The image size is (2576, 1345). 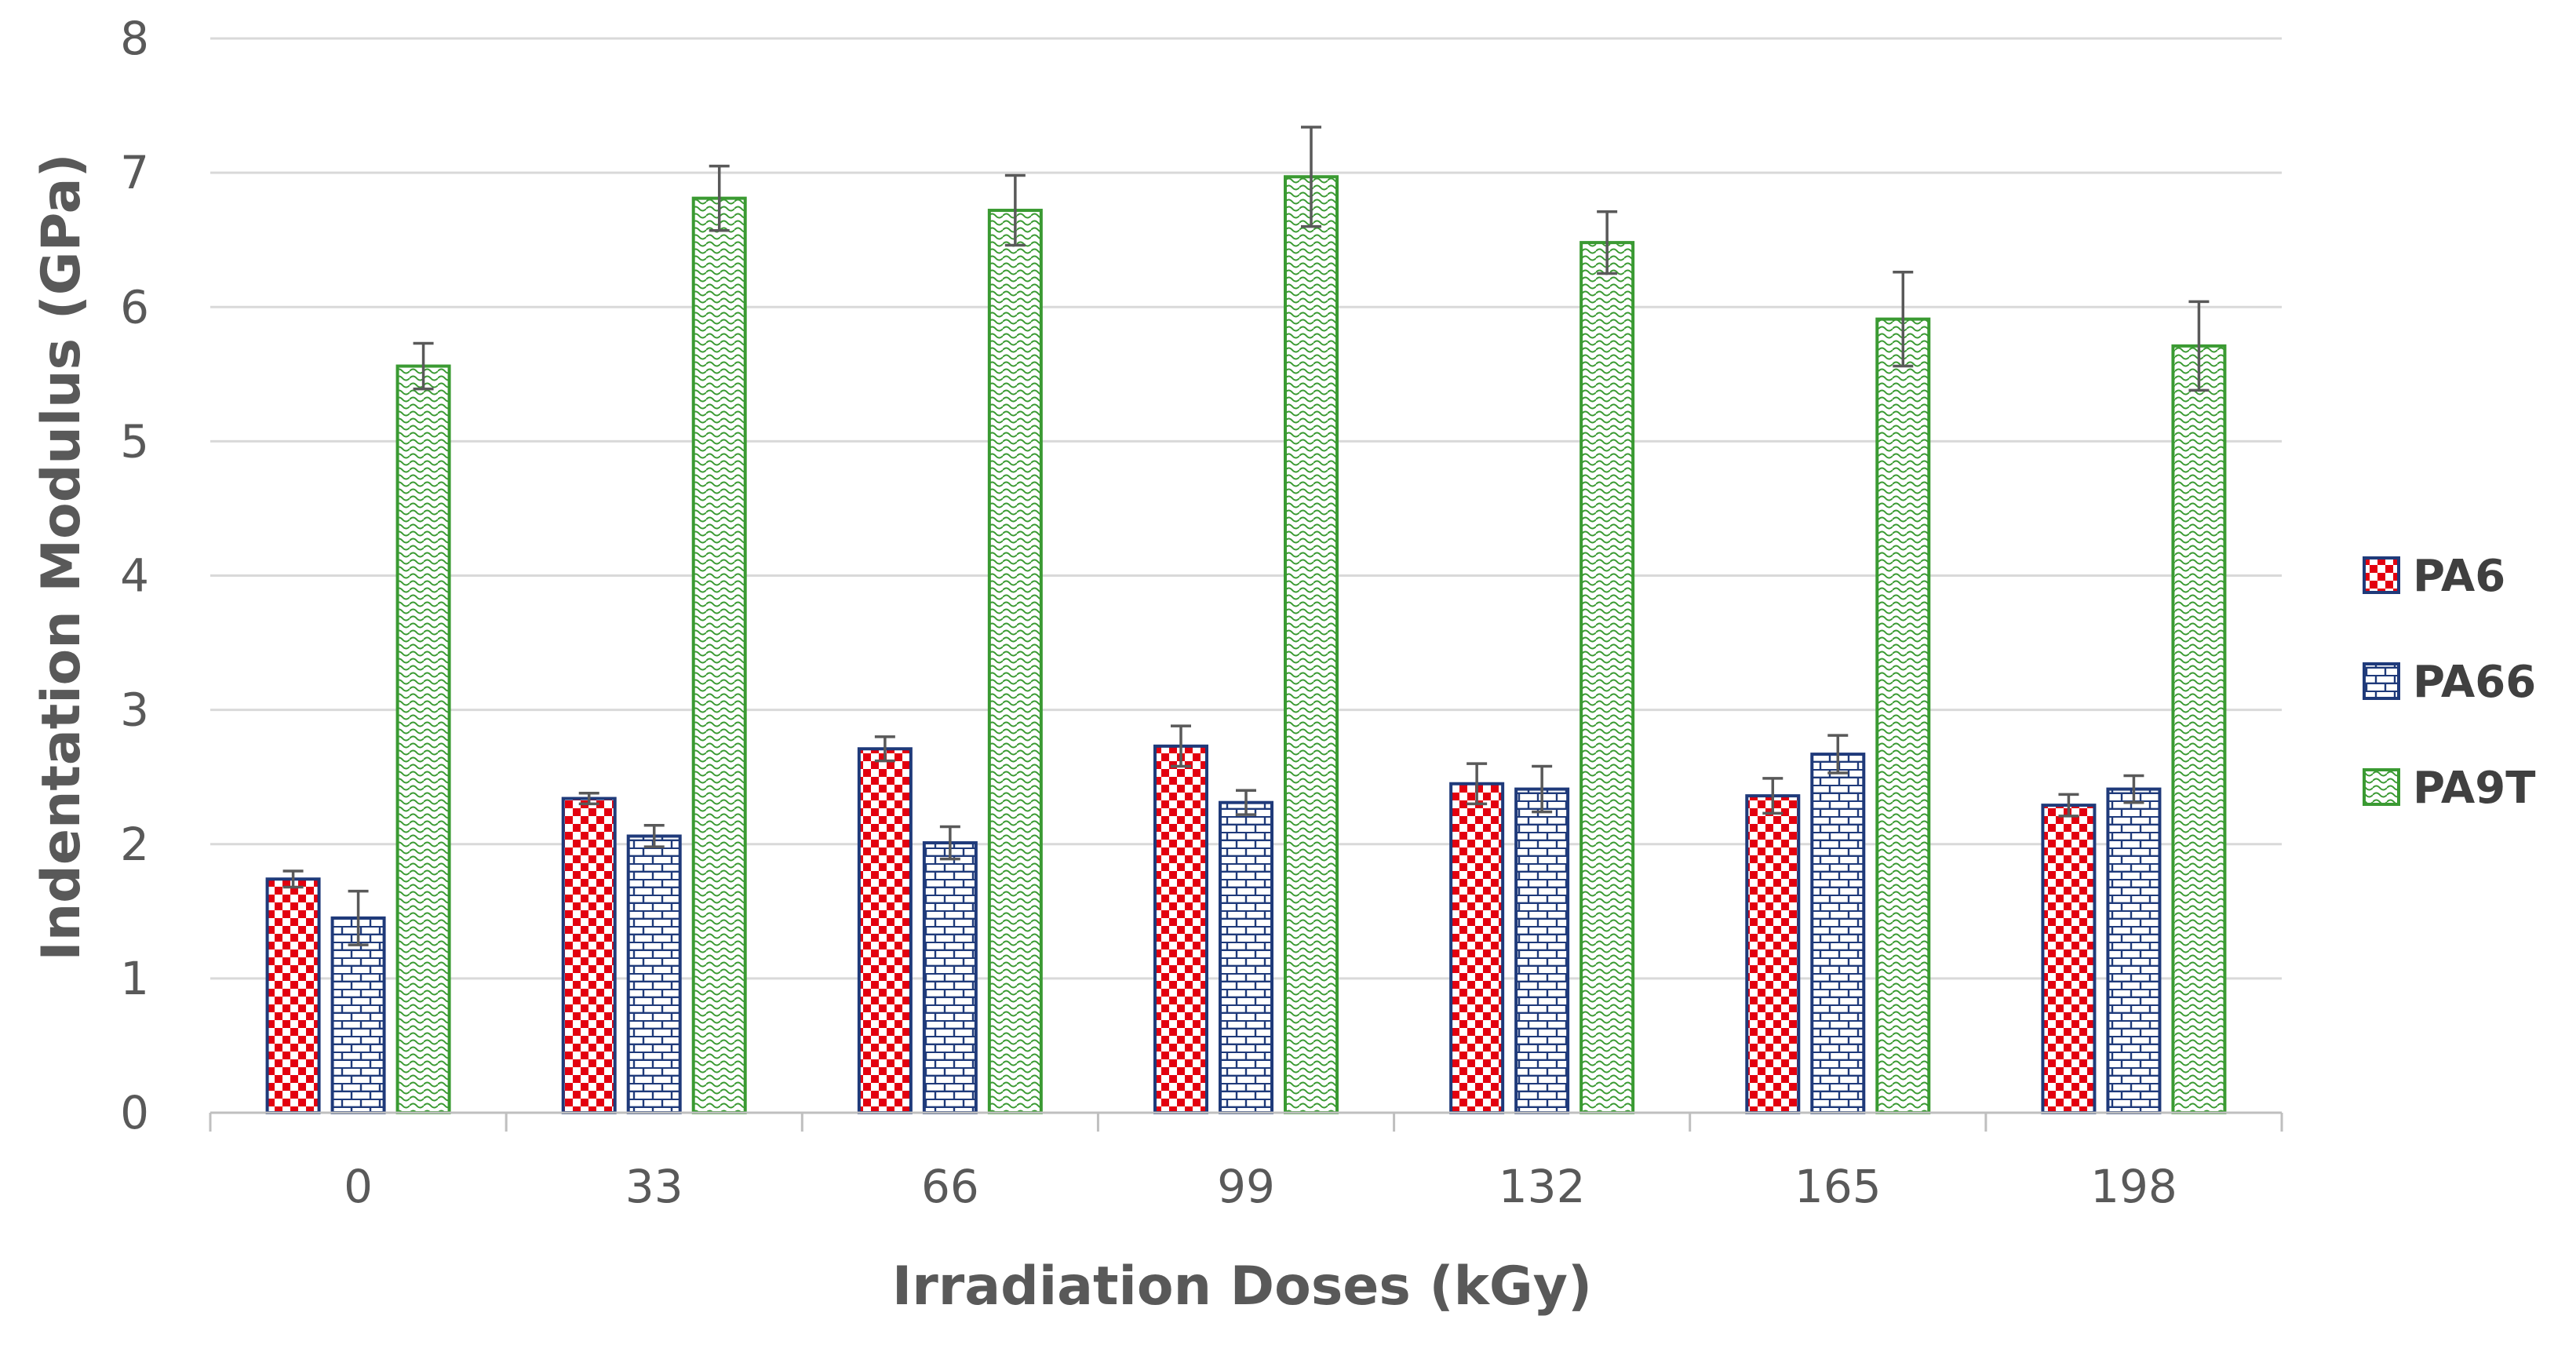 I want to click on y-tick-label: 7, so click(x=134, y=172).